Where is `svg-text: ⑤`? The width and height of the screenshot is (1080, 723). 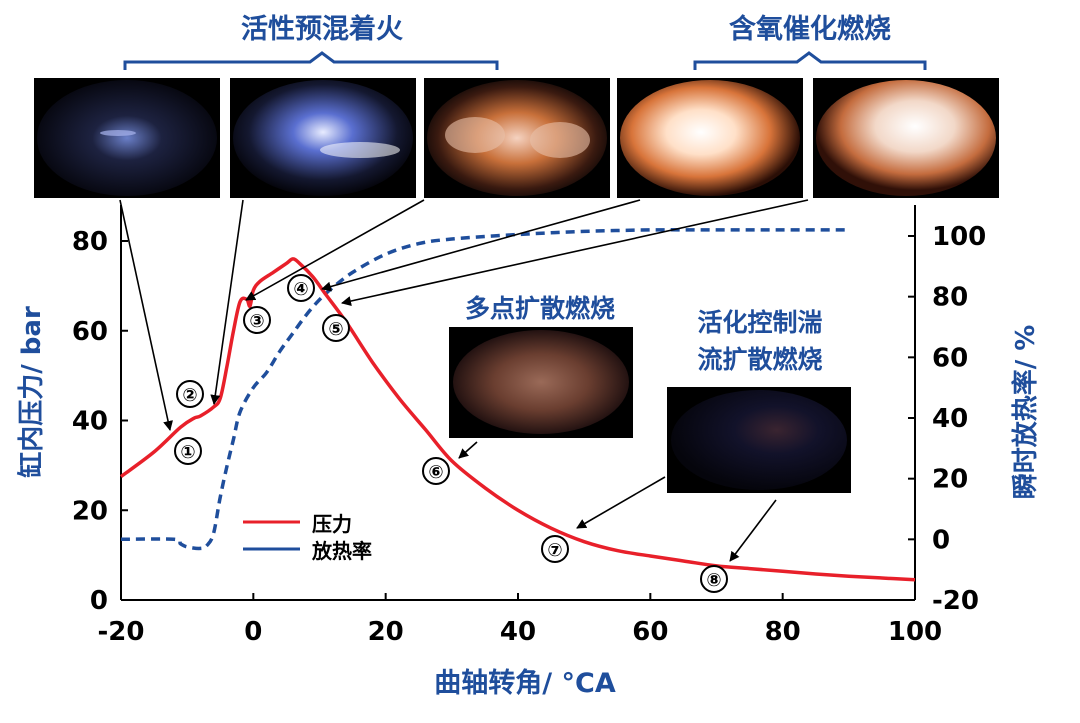
svg-text: ⑤ is located at coordinates (335, 329).